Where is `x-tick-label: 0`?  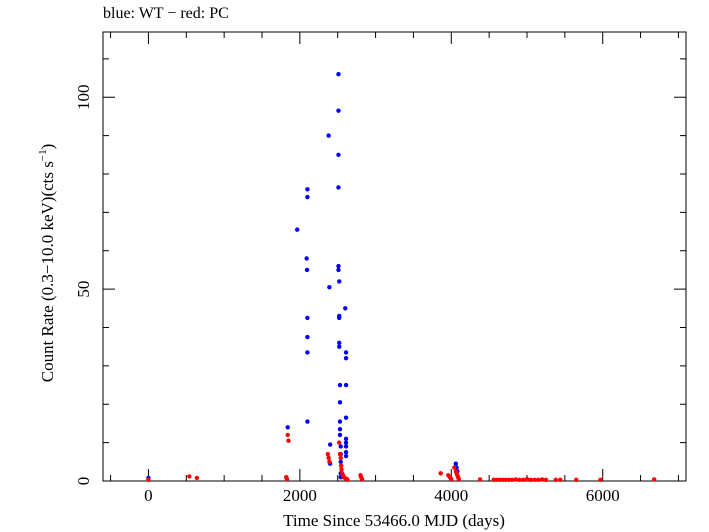 x-tick-label: 0 is located at coordinates (148, 495).